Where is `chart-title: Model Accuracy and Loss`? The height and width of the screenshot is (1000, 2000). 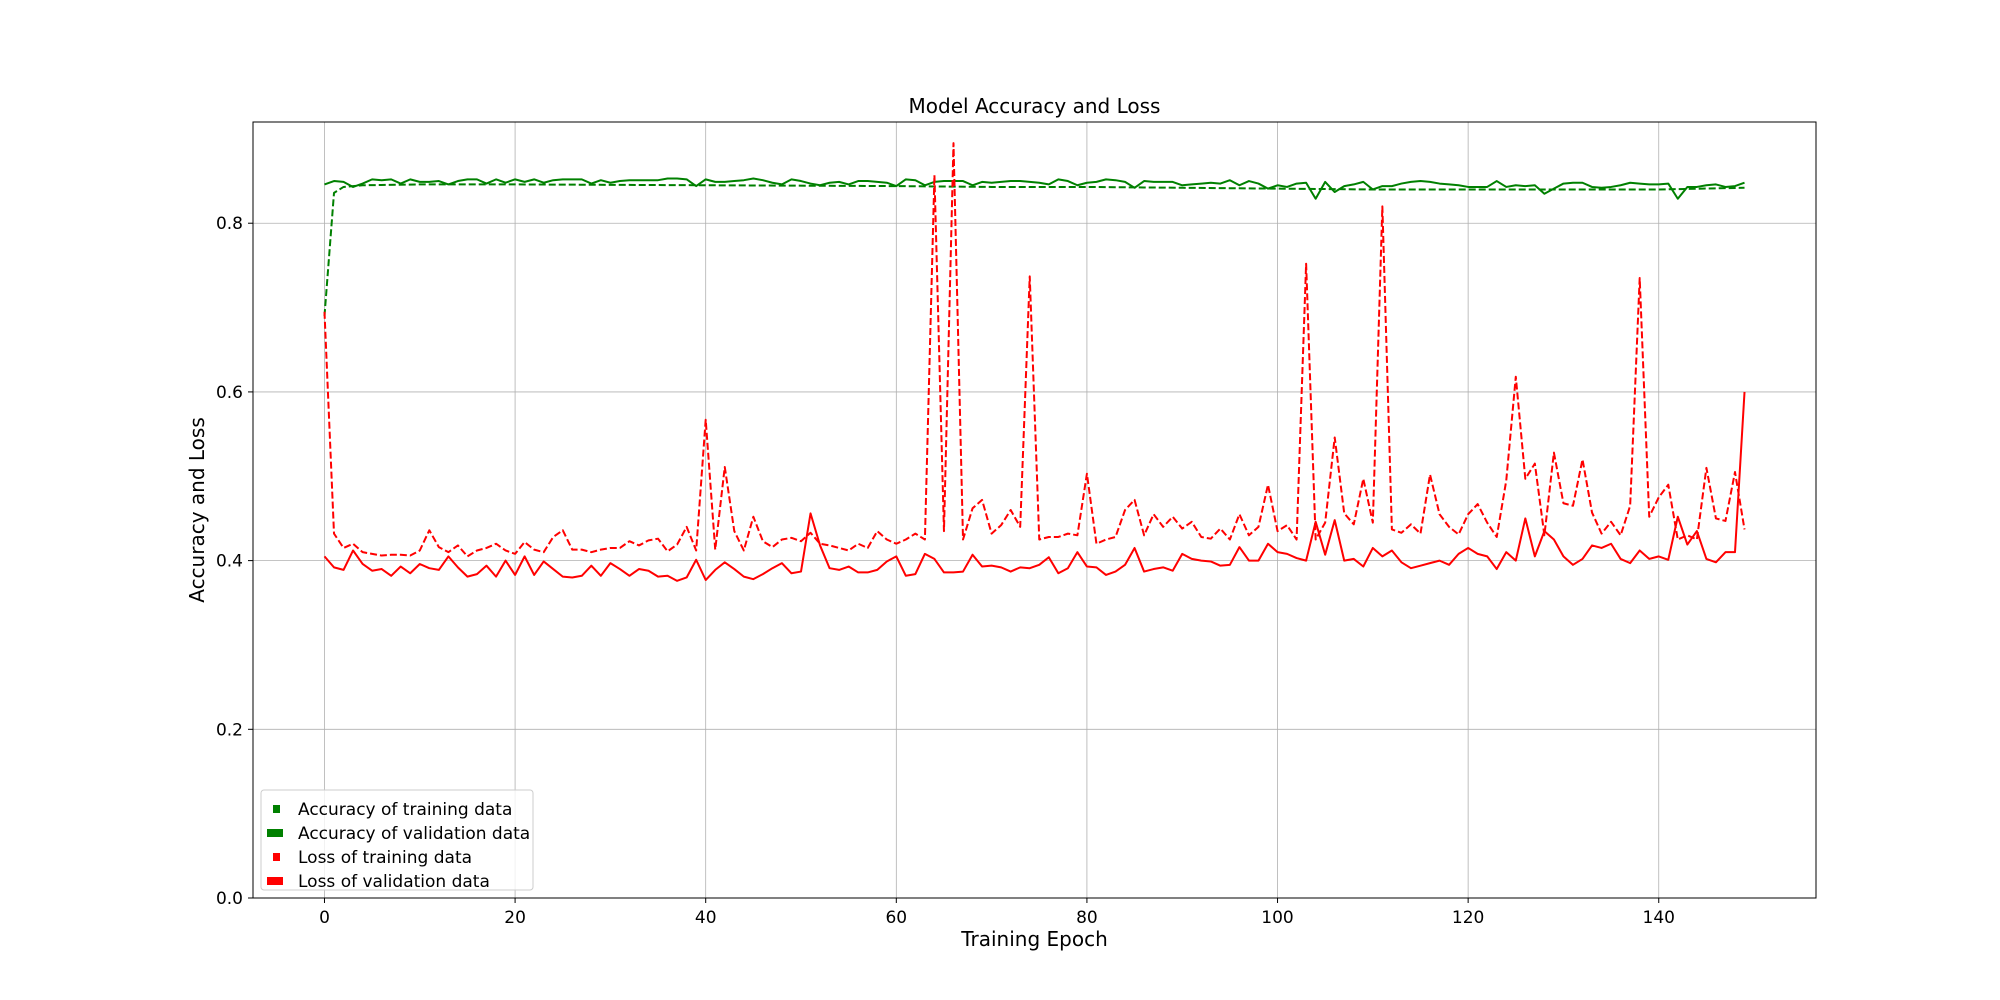 chart-title: Model Accuracy and Loss is located at coordinates (1035, 106).